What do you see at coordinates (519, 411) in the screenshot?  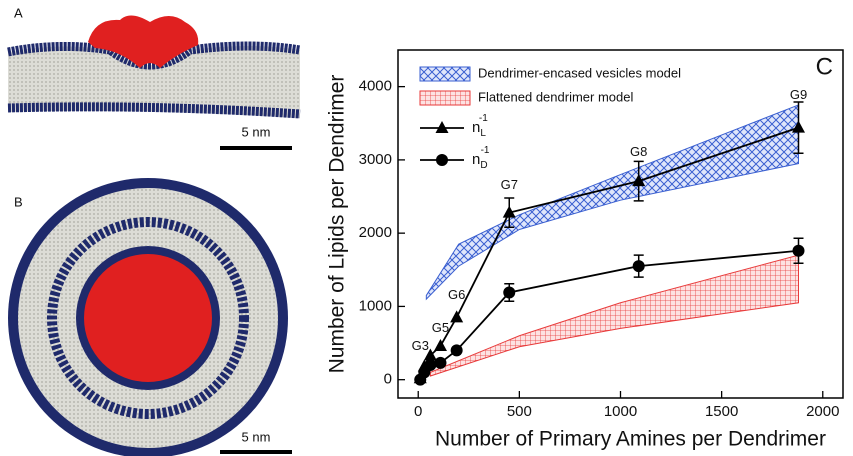 I see `x-tick-label: 500` at bounding box center [519, 411].